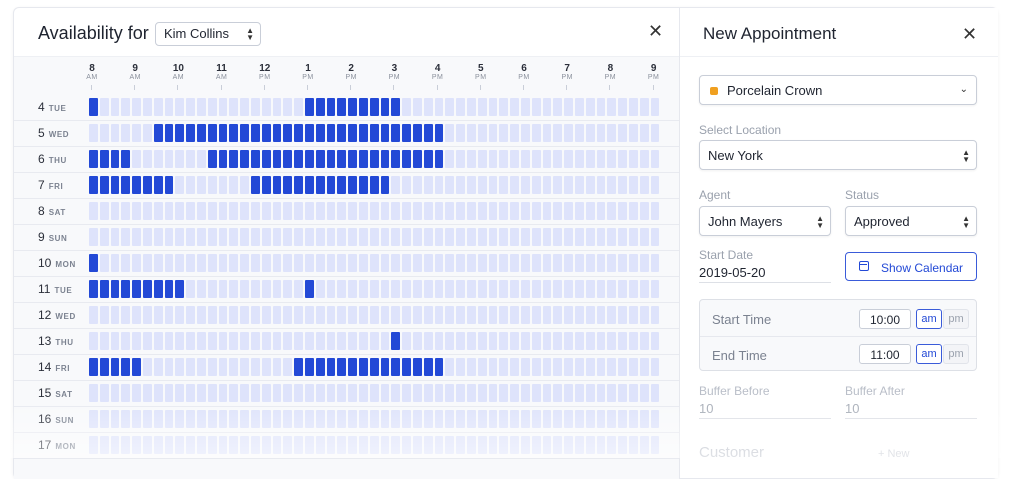 Image resolution: width=1024 pixels, height=479 pixels. I want to click on buffer-before-input: 10, so click(706, 408).